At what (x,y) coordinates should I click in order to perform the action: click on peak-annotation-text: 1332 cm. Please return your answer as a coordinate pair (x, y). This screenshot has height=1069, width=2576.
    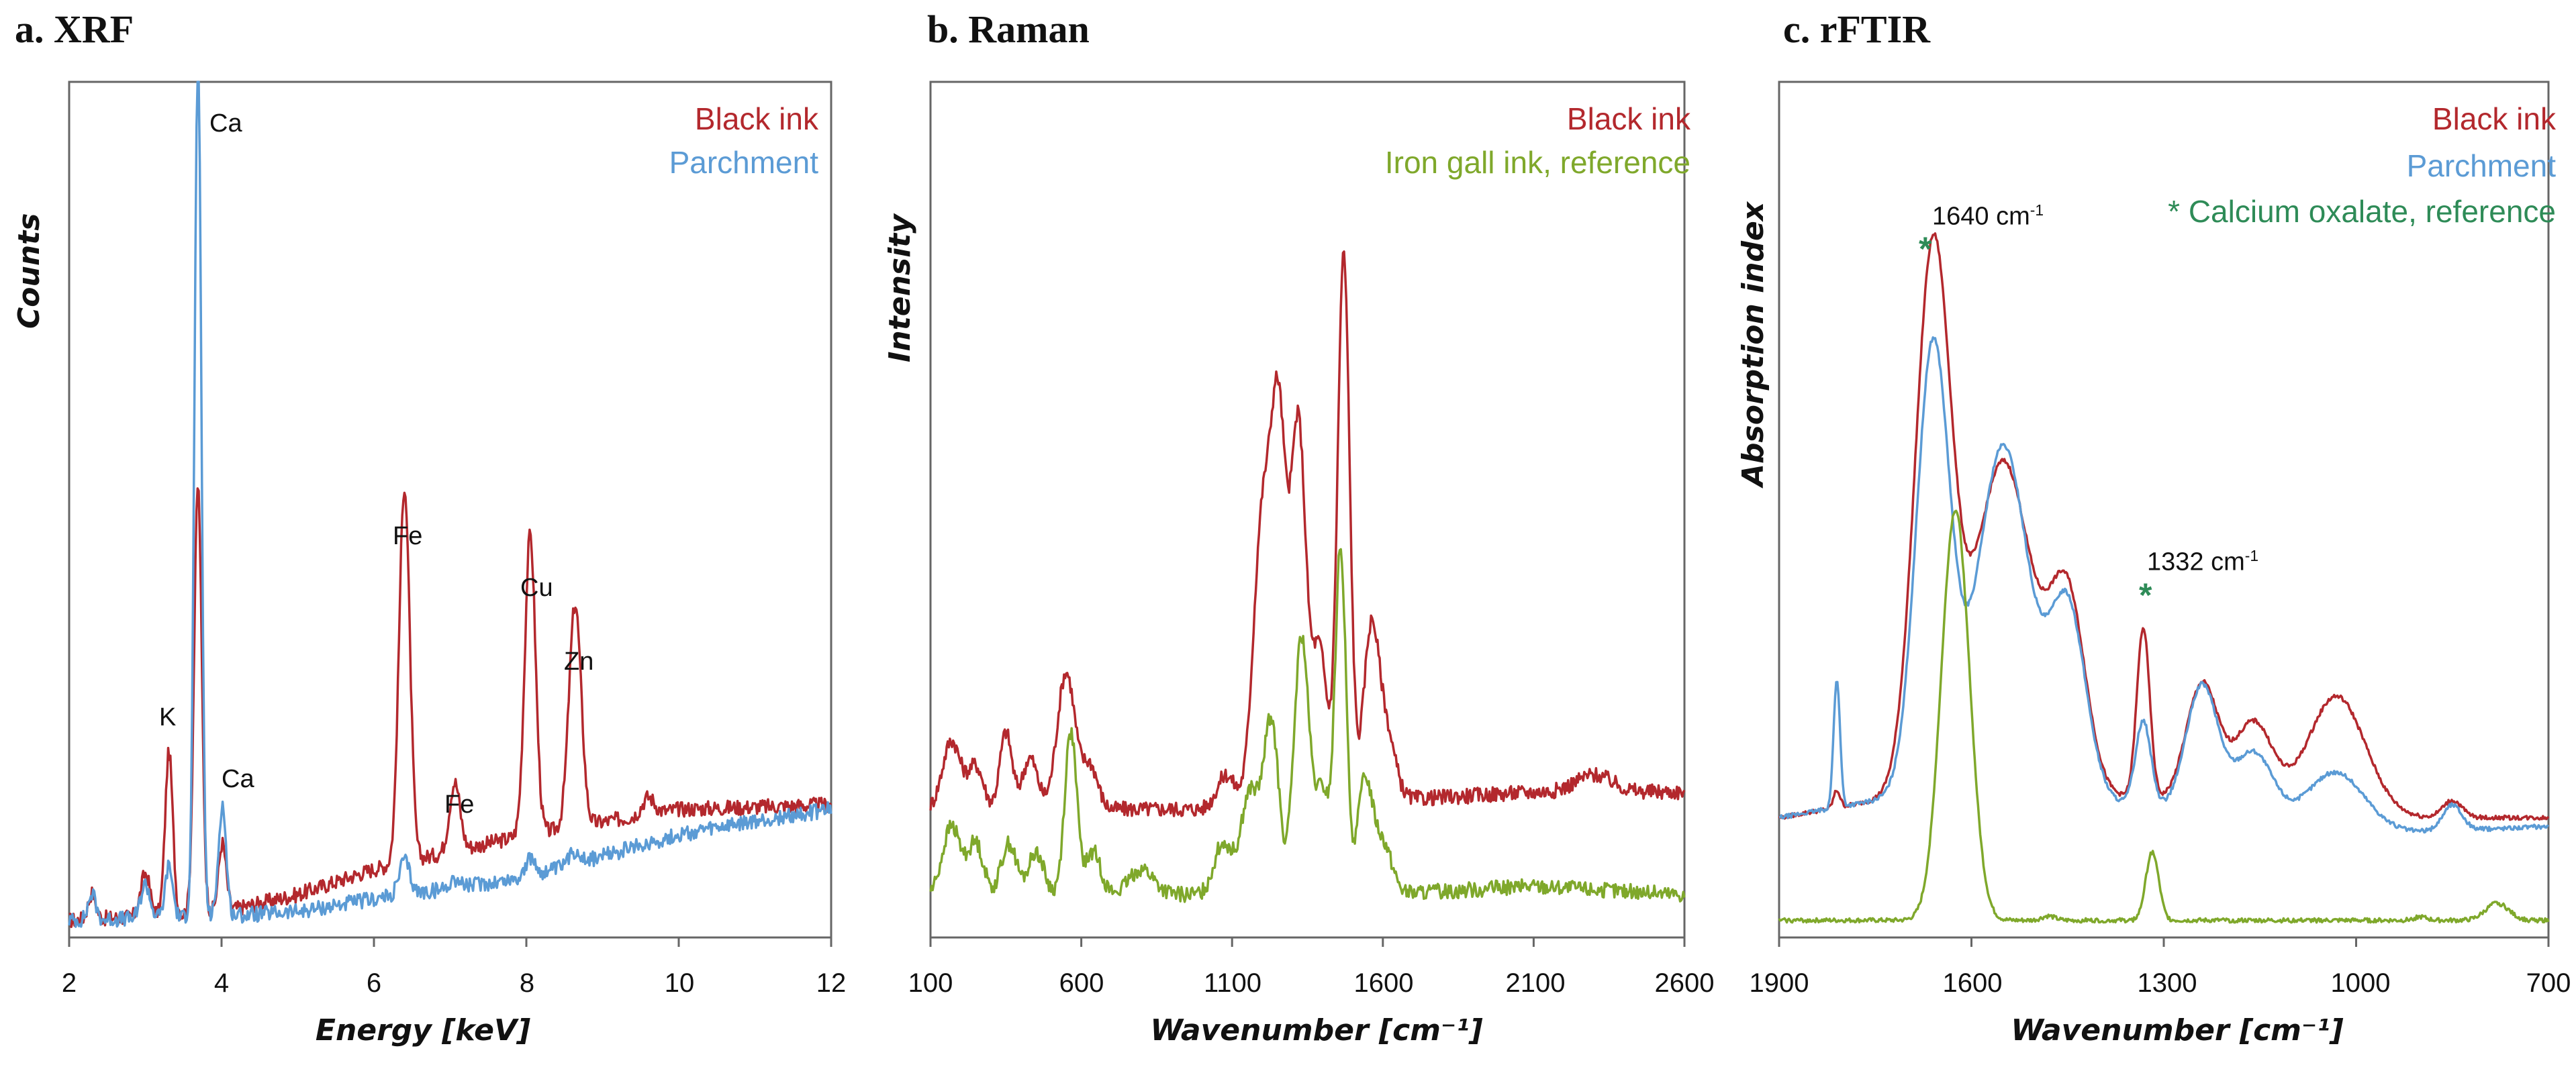
    Looking at the image, I should click on (2196, 562).